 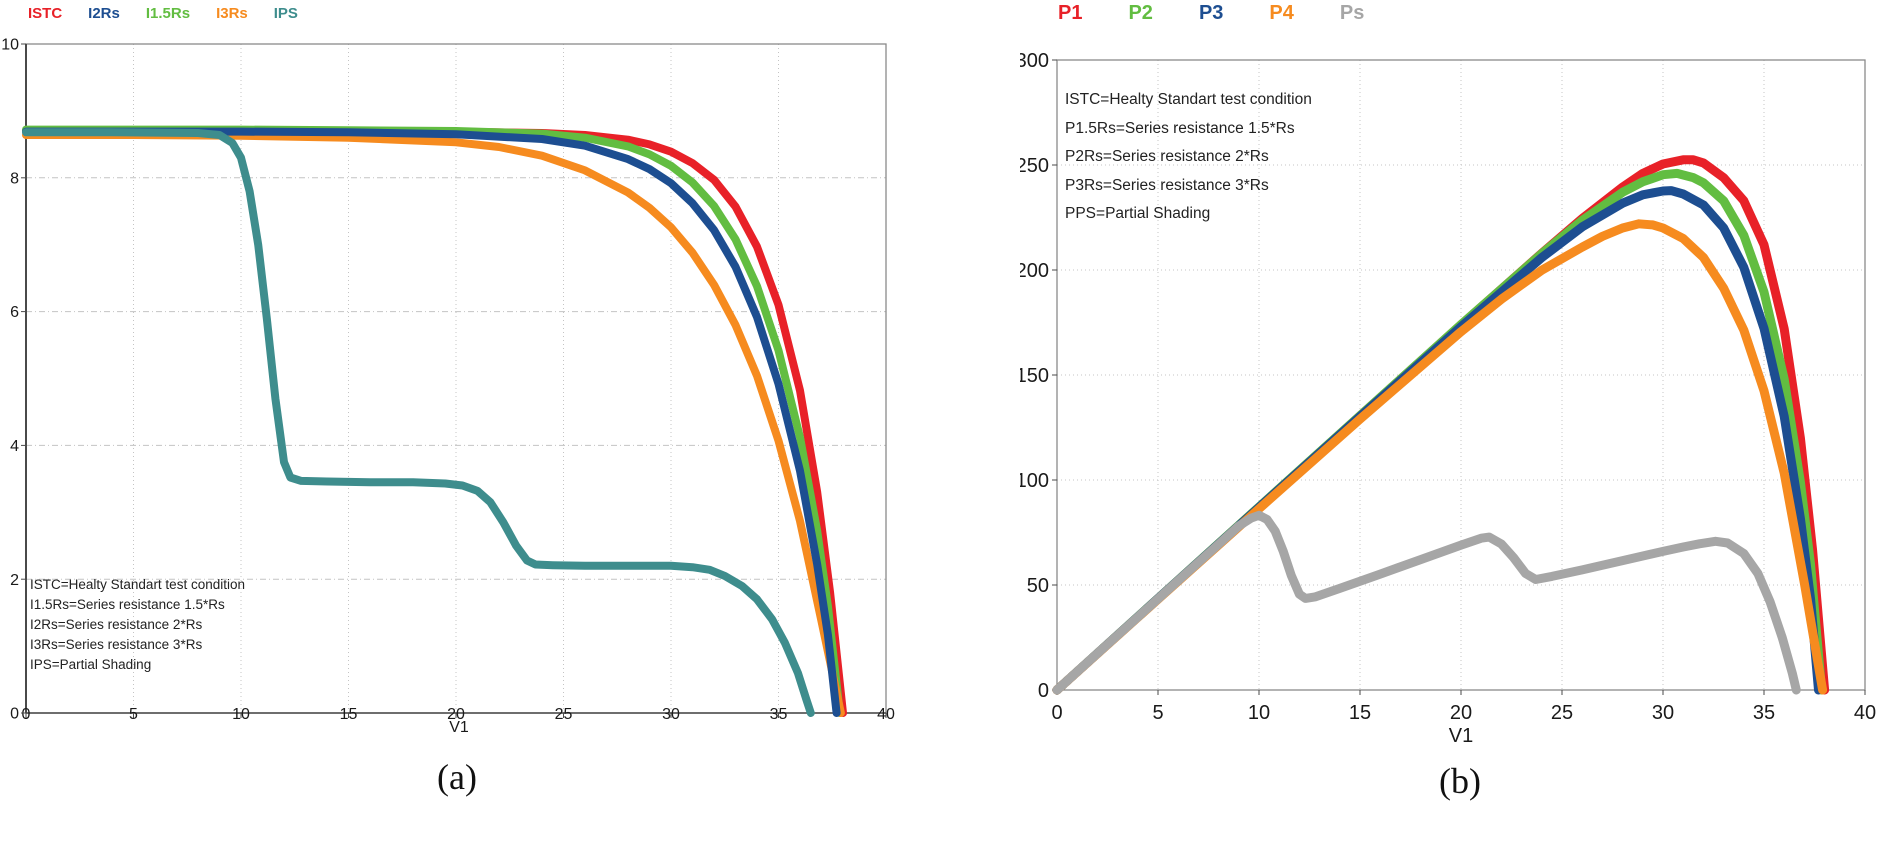 What do you see at coordinates (1038, 586) in the screenshot?
I see `y-tick-label: 50` at bounding box center [1038, 586].